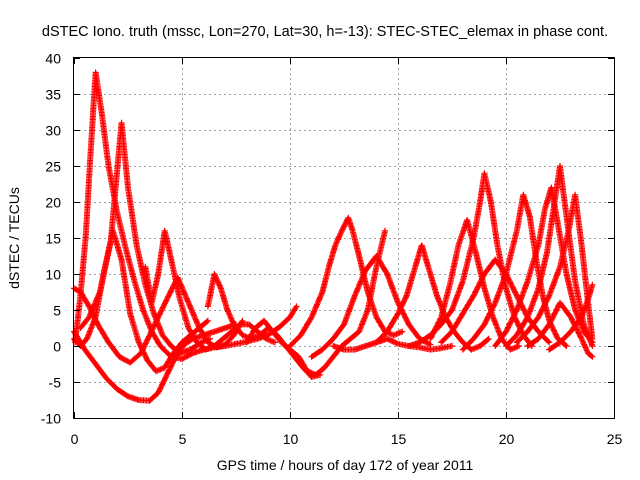 This screenshot has height=480, width=640. What do you see at coordinates (53, 167) in the screenshot?
I see `y-tick-label: 25` at bounding box center [53, 167].